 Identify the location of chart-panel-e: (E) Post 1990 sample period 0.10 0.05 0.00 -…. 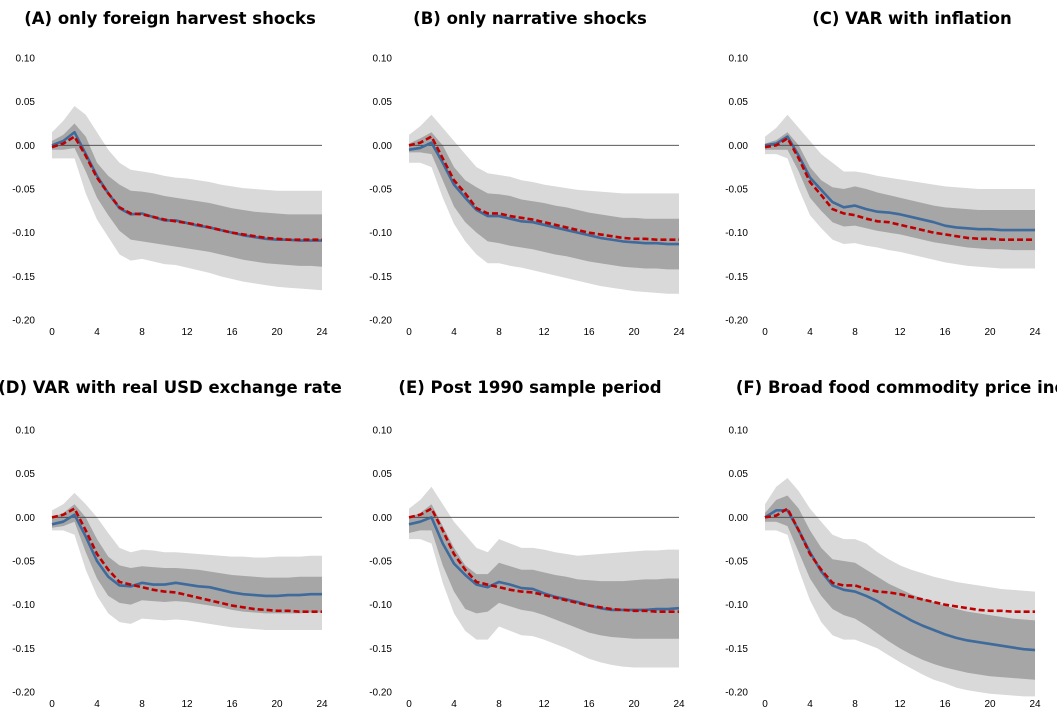
(527, 544).